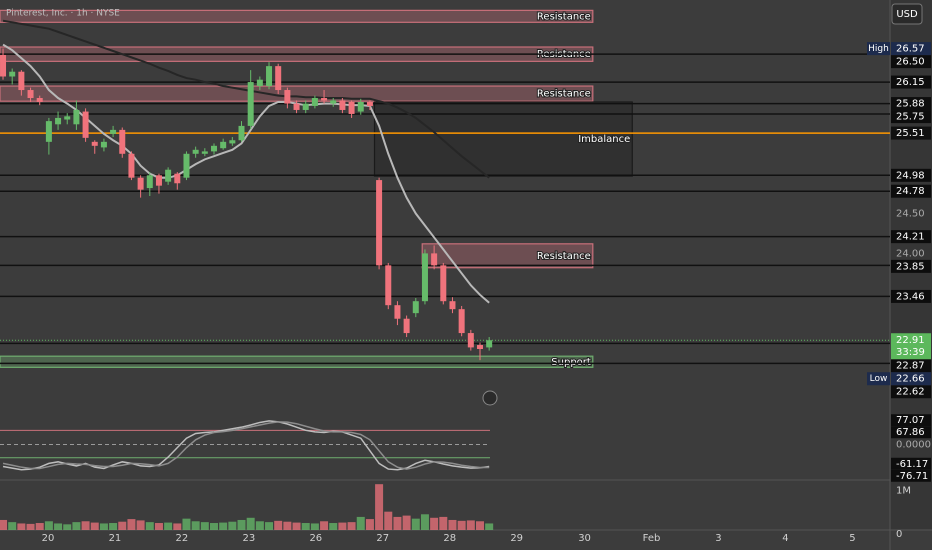 This screenshot has width=932, height=550. What do you see at coordinates (490, 398) in the screenshot?
I see `alert-icon` at bounding box center [490, 398].